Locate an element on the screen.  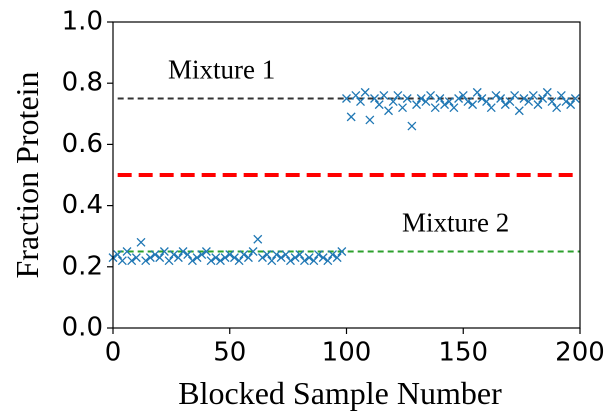
x-tick-label: 150 is located at coordinates (463, 353).